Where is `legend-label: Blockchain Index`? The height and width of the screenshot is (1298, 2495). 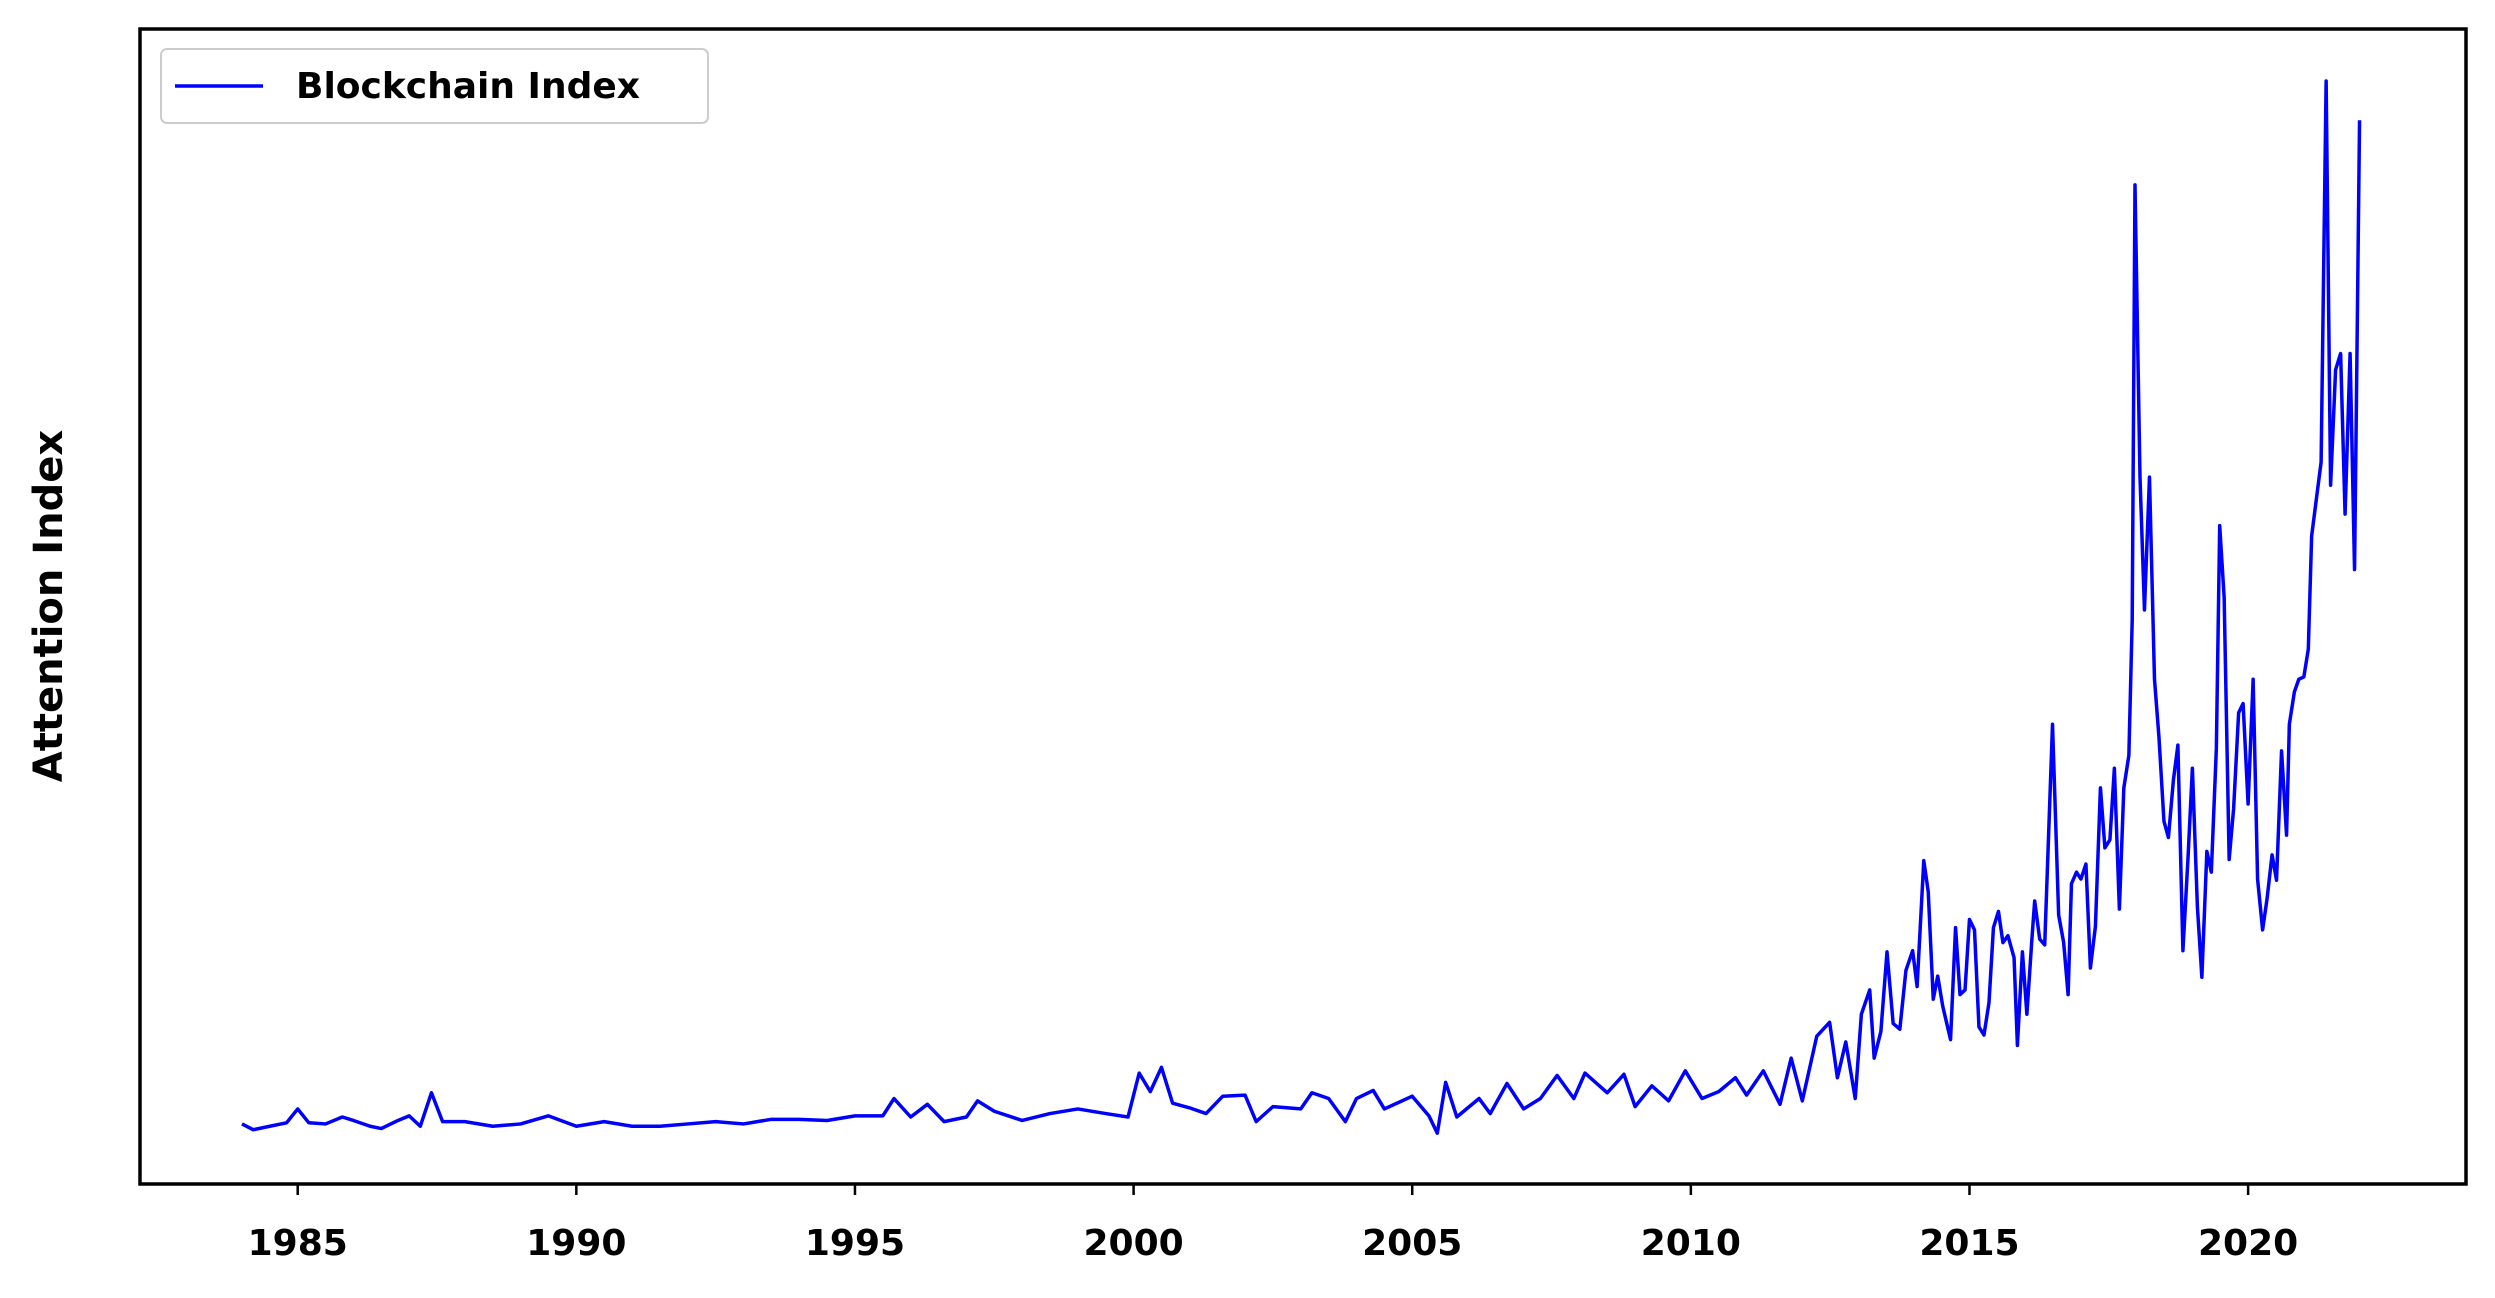
legend-label: Blockchain Index is located at coordinates (468, 86).